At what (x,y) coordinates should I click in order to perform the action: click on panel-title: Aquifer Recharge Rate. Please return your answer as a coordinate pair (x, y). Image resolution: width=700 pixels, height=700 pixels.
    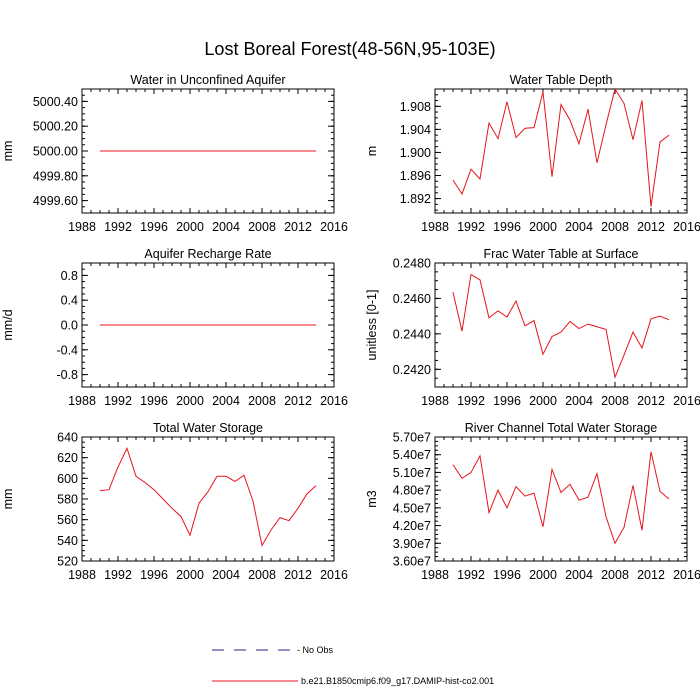
    Looking at the image, I should click on (207, 254).